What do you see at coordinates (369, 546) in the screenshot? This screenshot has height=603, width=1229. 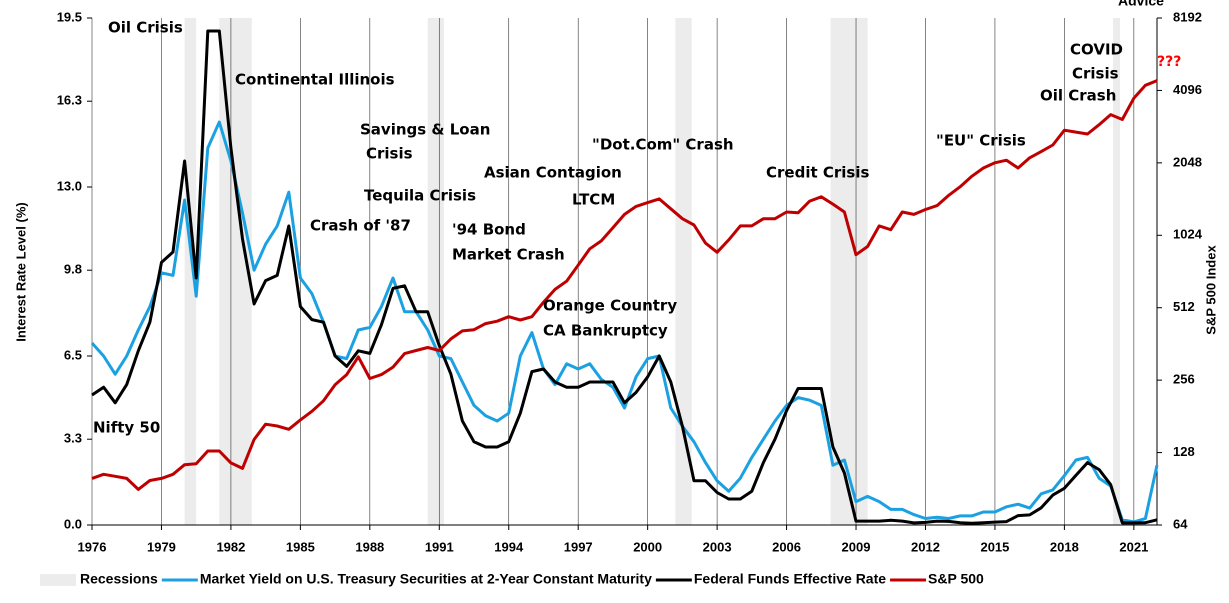 I see `x-tick-label: 1988` at bounding box center [369, 546].